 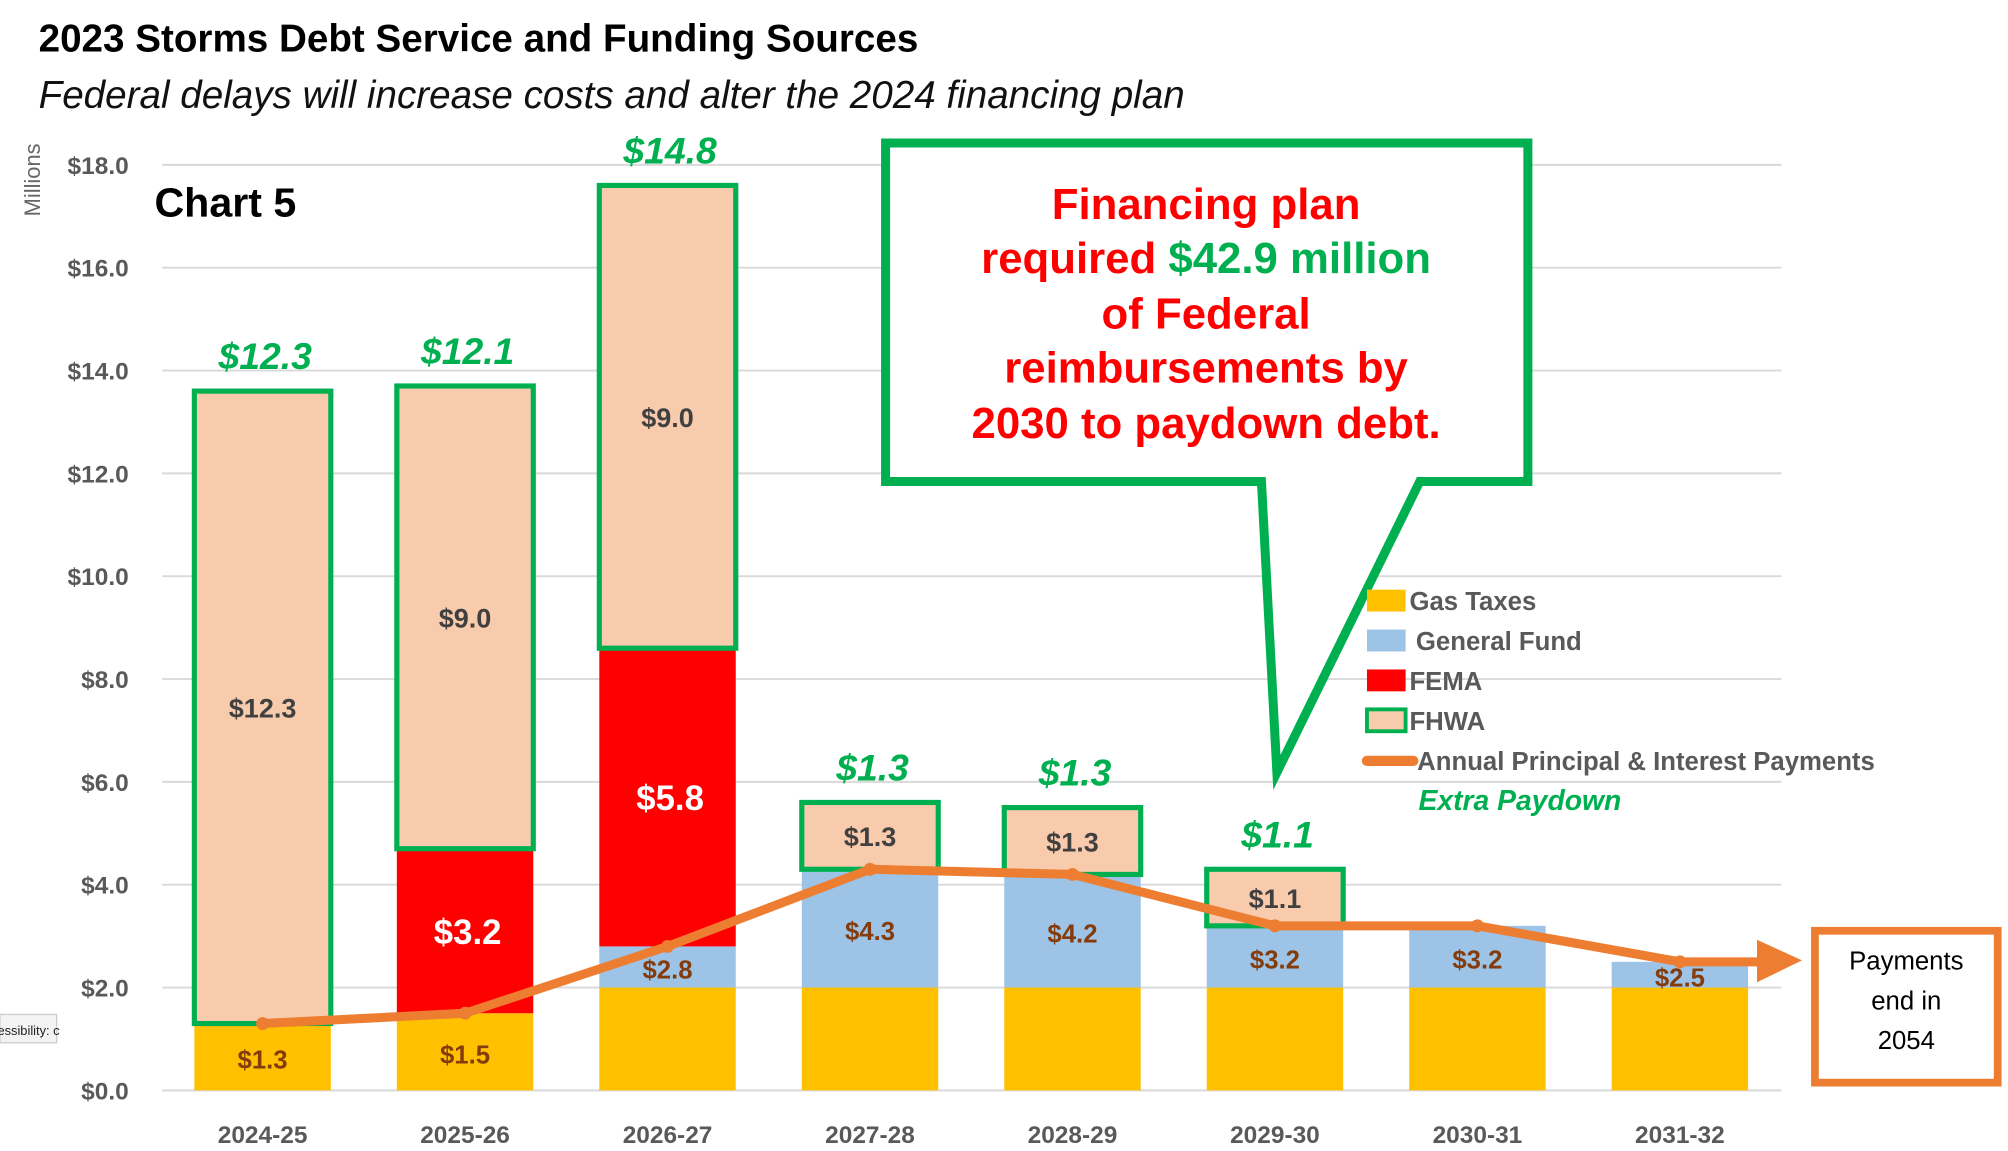 I want to click on callout-line-3: of Federal, so click(x=1206, y=313).